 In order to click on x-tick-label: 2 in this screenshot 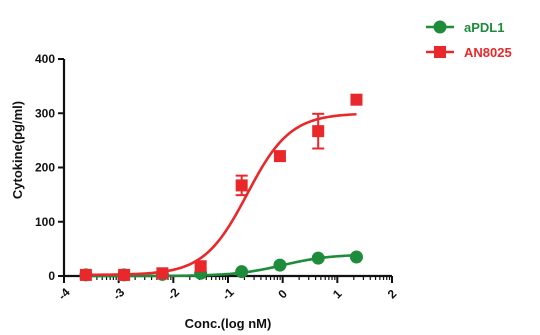, I will do `click(392, 293)`.